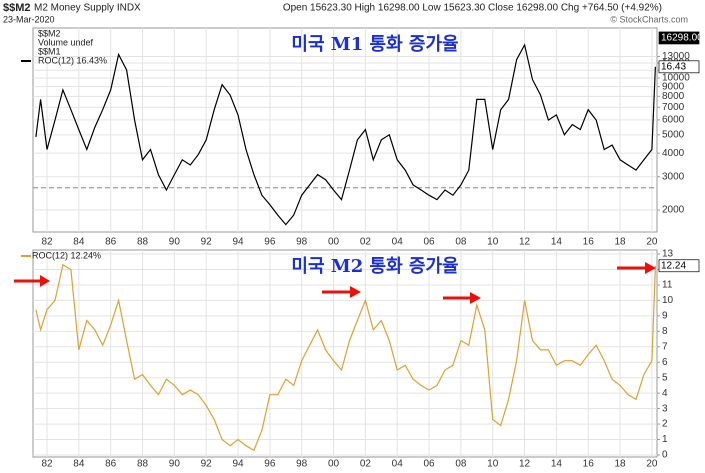 Image resolution: width=705 pixels, height=473 pixels. What do you see at coordinates (49, 33) in the screenshot?
I see `legend-text: $$M2` at bounding box center [49, 33].